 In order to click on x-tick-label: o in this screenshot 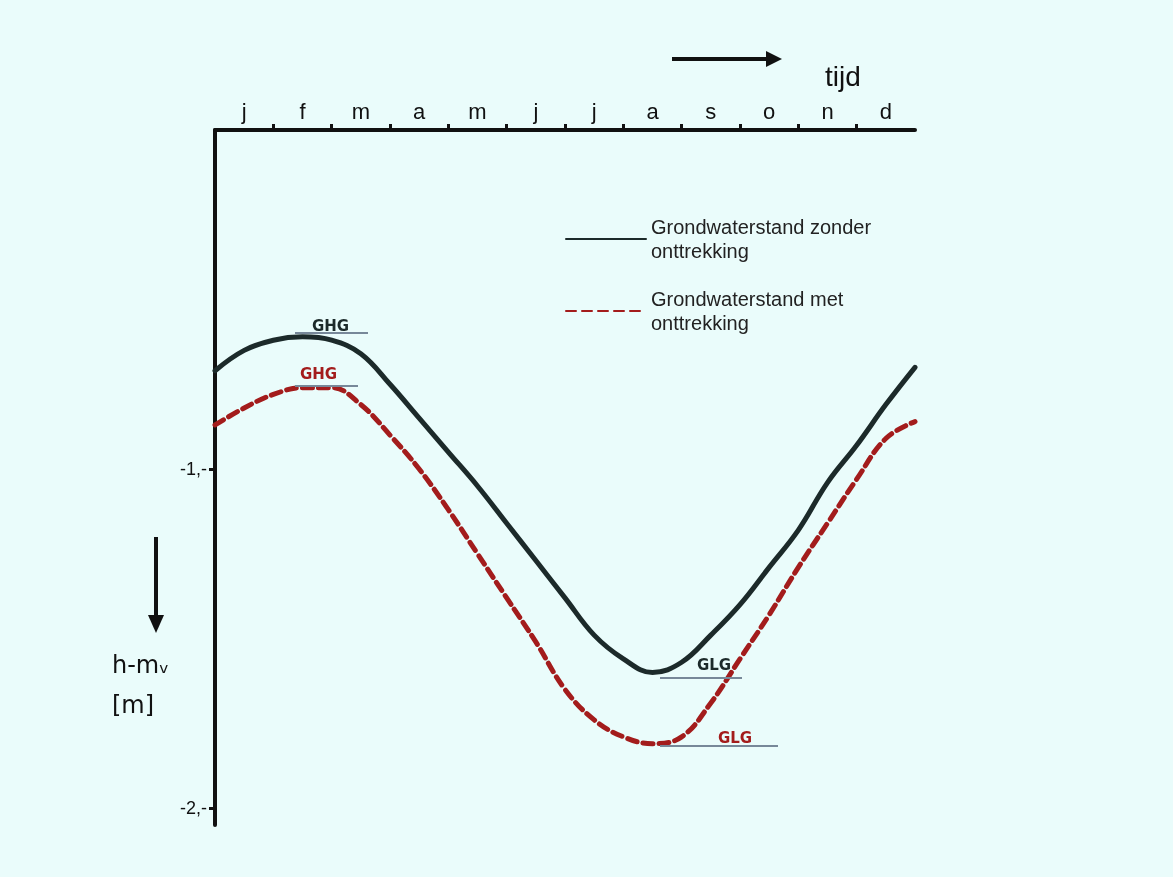, I will do `click(769, 111)`.